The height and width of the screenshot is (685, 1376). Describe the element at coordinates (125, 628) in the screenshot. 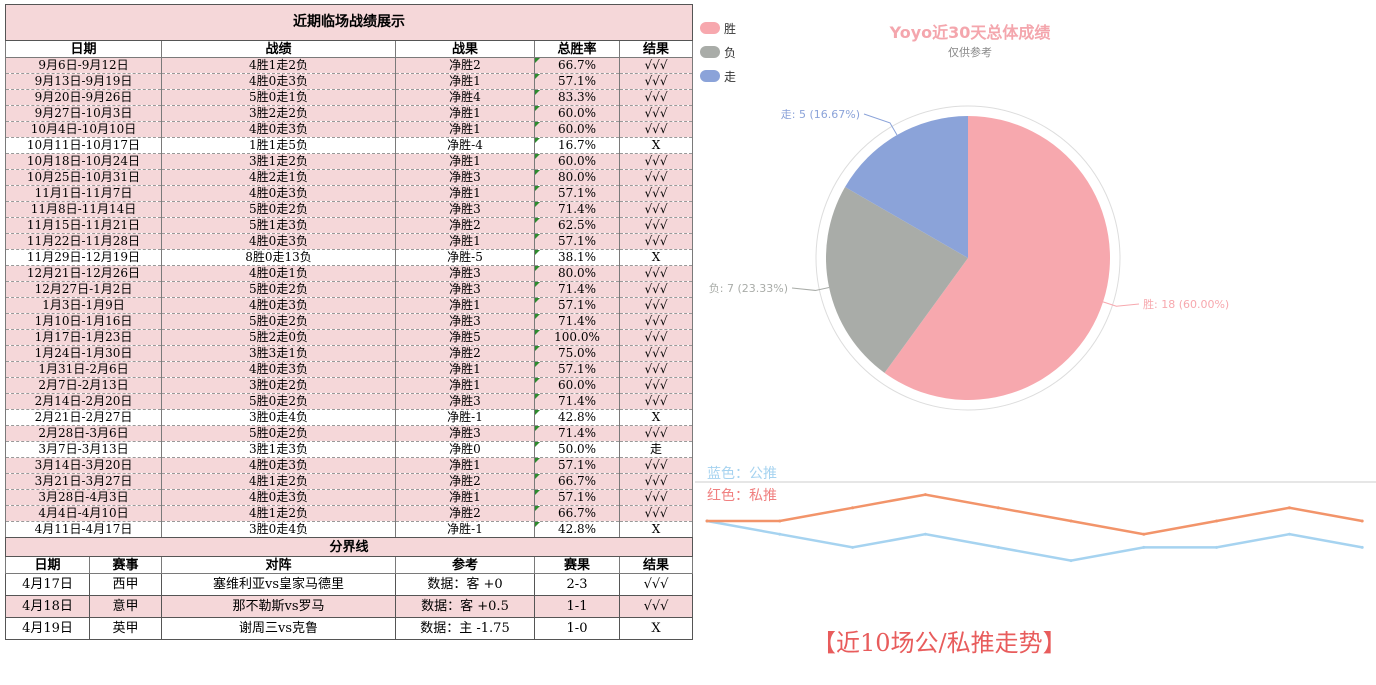

I see `match-league: 英甲` at that location.